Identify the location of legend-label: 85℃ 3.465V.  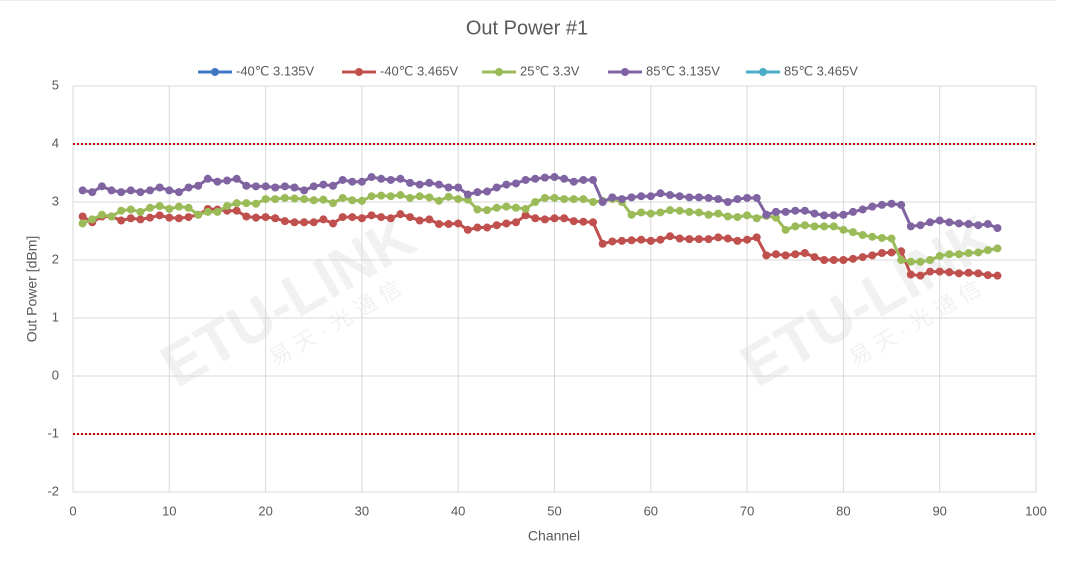
(821, 70).